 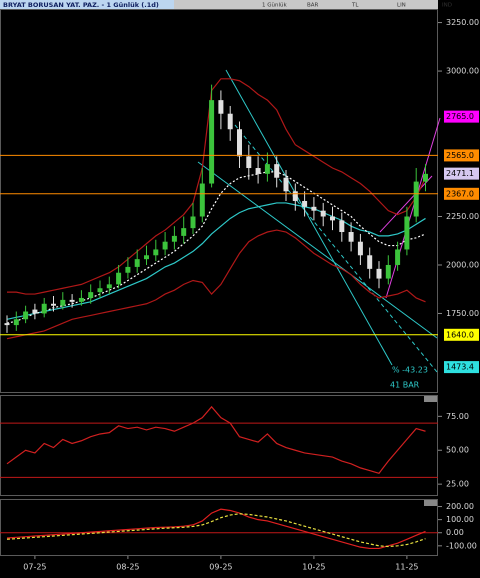 I want to click on y-tick-label: 0.00, so click(x=455, y=532).